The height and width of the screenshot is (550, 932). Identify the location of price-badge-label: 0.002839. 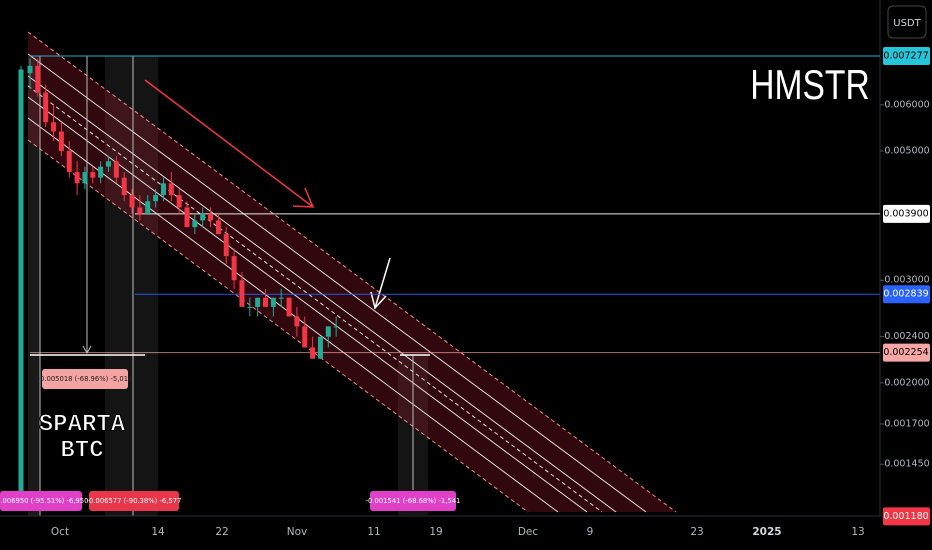
(905, 294).